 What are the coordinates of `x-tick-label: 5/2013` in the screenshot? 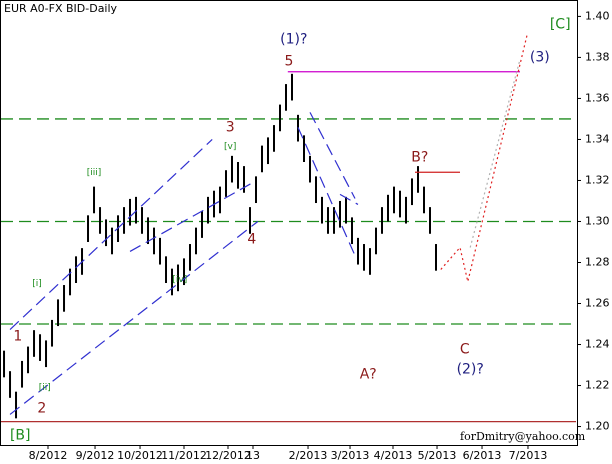 It's located at (437, 455).